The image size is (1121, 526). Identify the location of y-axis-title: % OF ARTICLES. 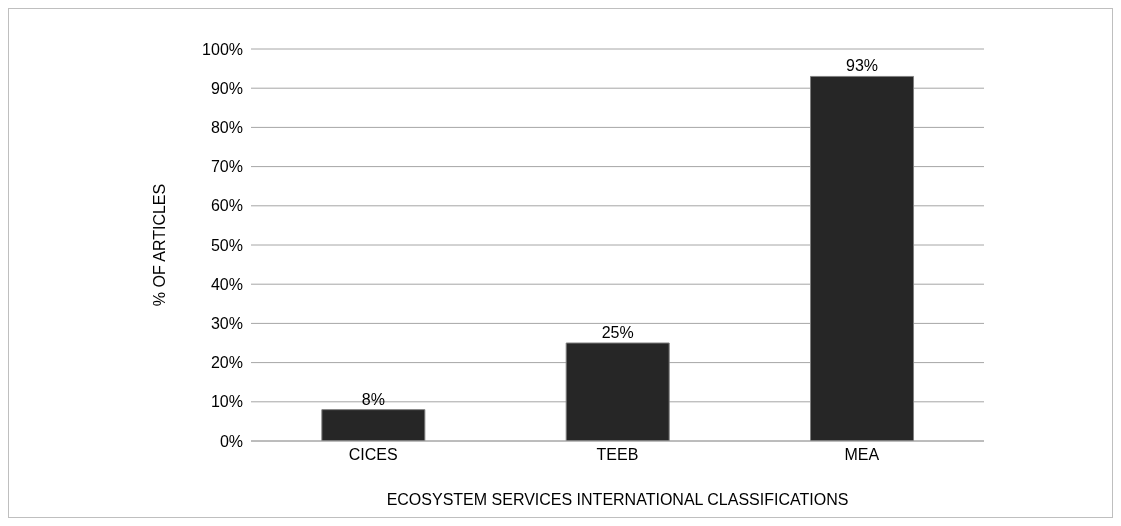
(159, 245).